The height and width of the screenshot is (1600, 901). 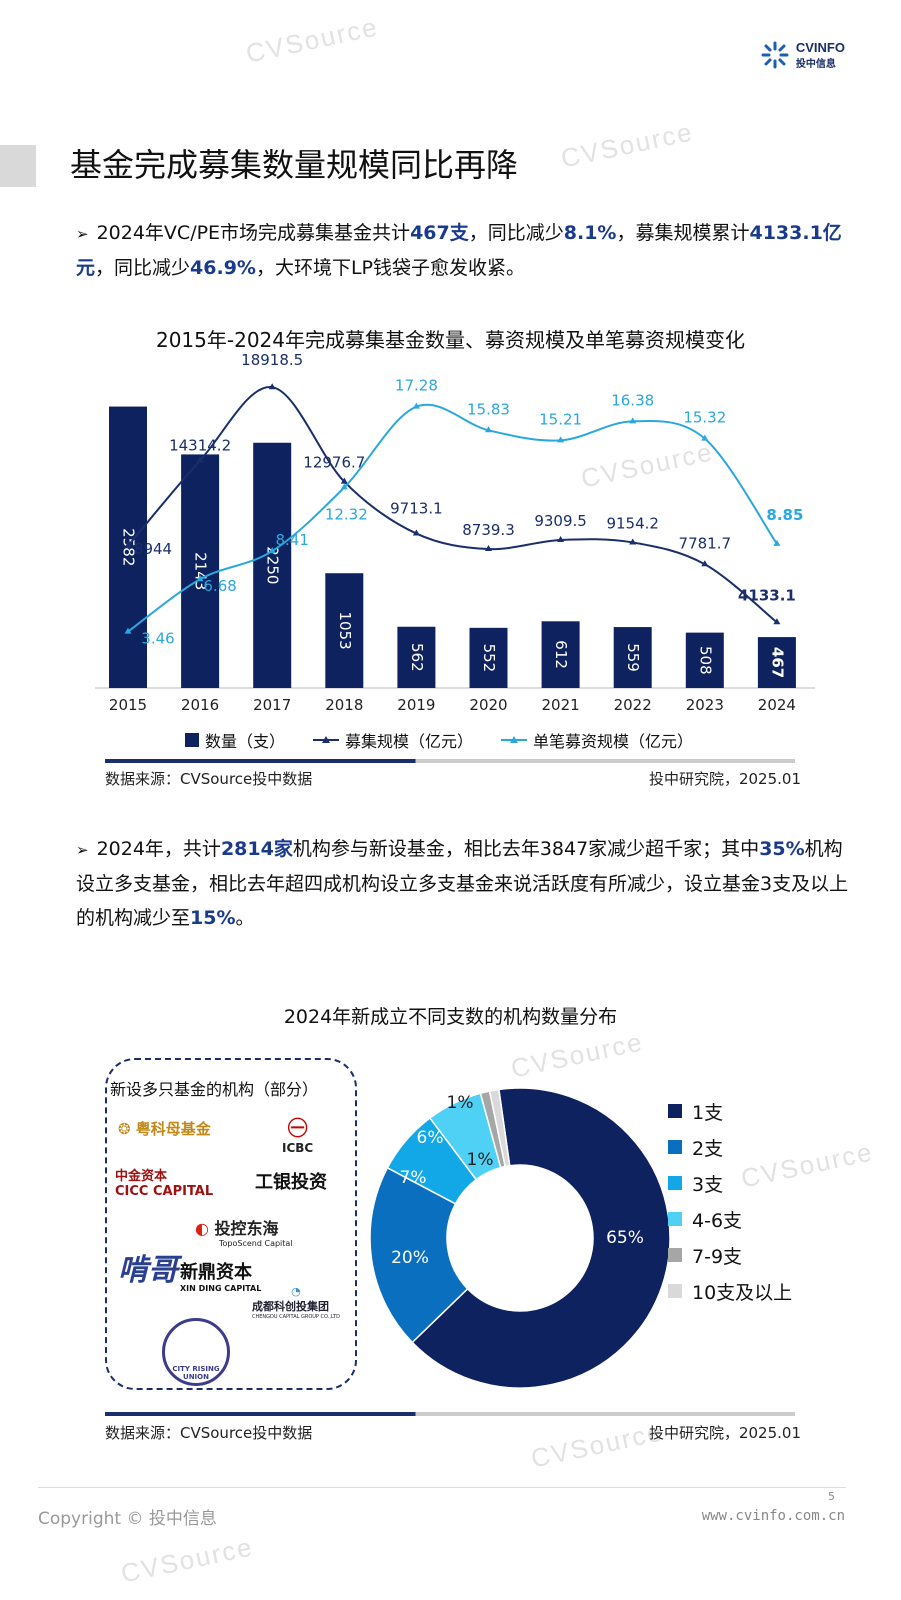 I want to click on org-logo: ❂ 粤科母基金, so click(x=164, y=1129).